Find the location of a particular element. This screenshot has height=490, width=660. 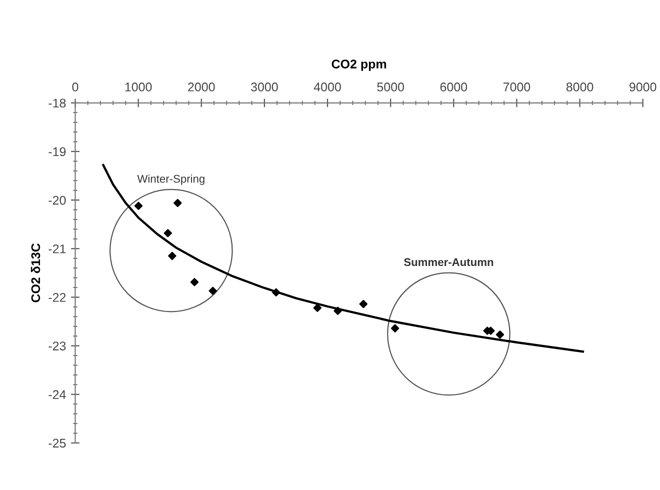

x-tick-label: 0 is located at coordinates (75, 87).